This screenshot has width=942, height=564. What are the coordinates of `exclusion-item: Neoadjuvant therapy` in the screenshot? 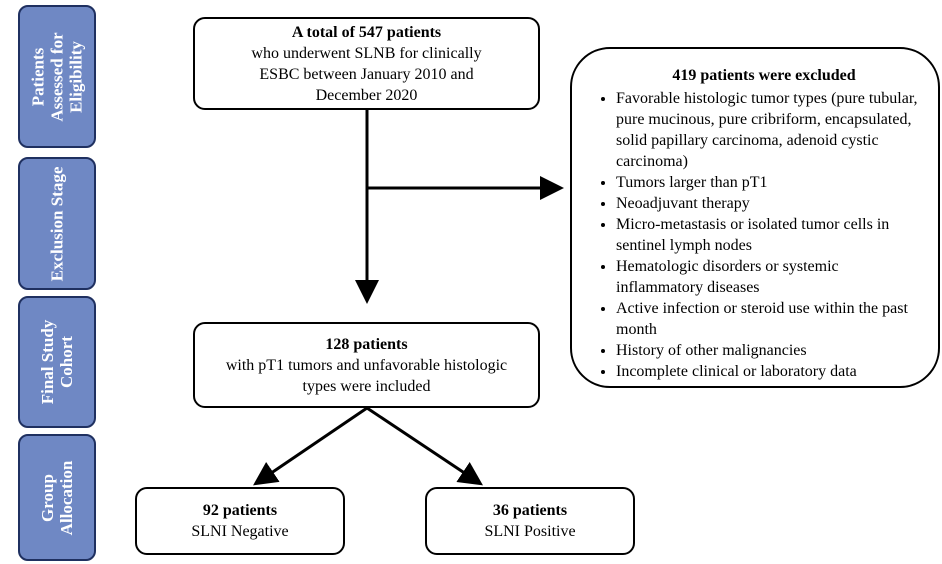 It's located at (771, 203).